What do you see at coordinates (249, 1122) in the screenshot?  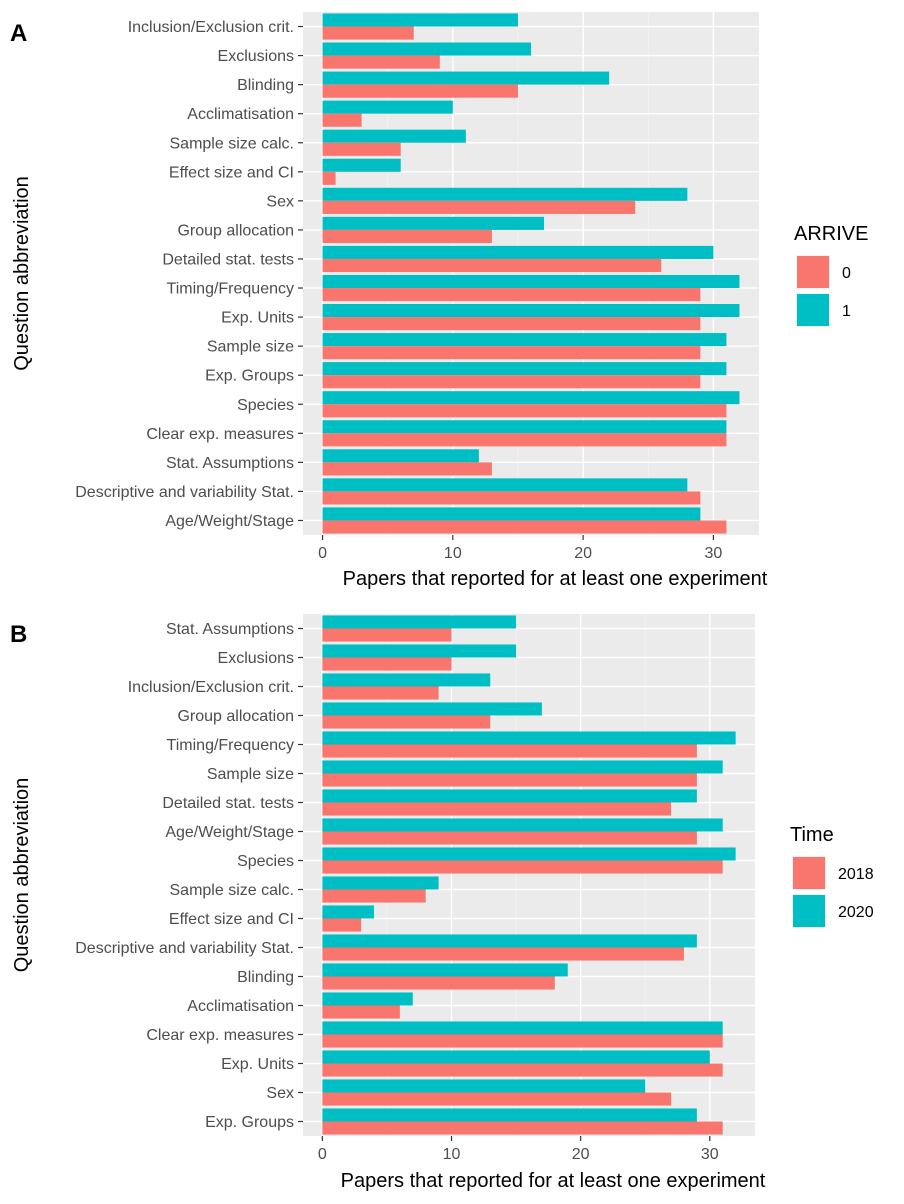 I see `y-tick-label: Exp. Groups` at bounding box center [249, 1122].